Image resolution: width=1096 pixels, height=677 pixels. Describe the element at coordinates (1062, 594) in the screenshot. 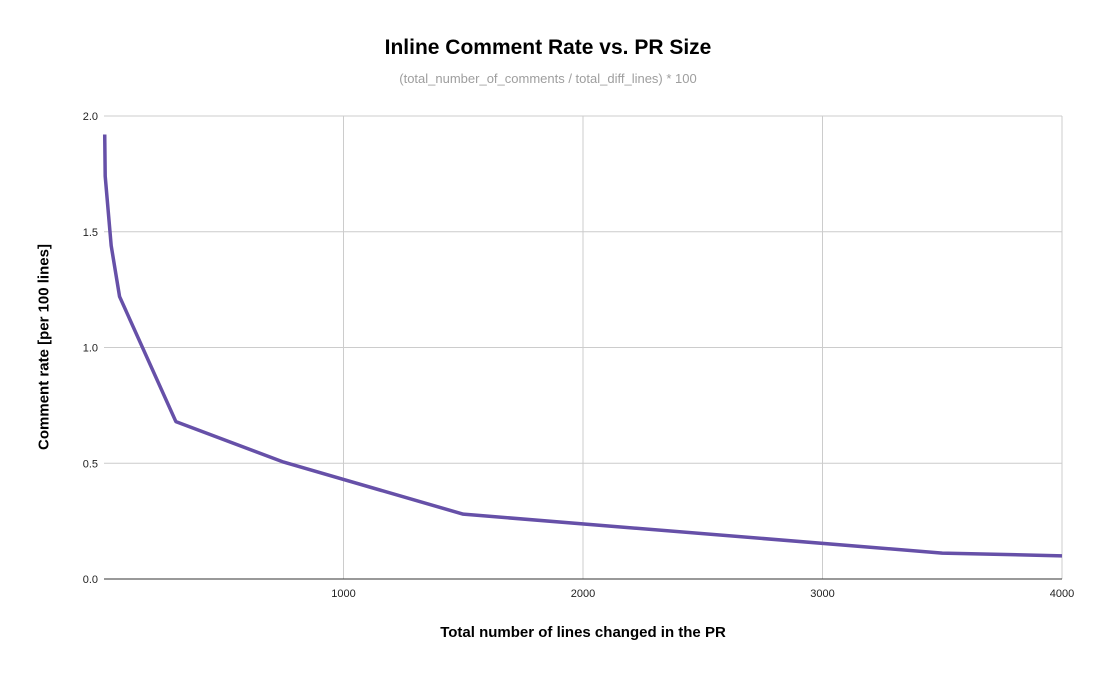

I see `x-tick-label: 4000` at that location.